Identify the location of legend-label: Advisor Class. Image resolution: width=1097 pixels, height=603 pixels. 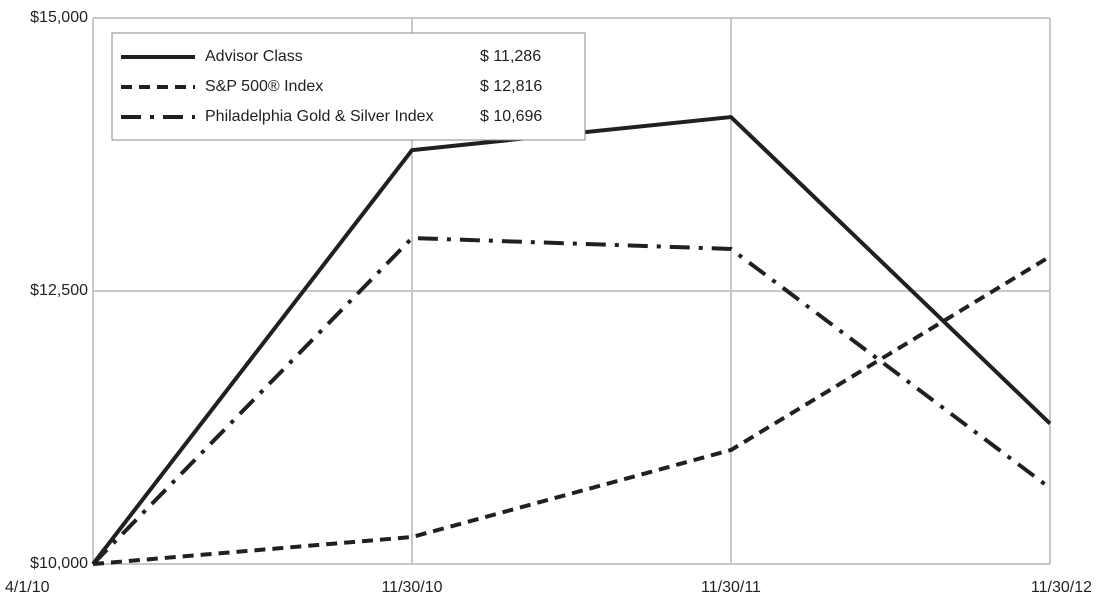
(254, 56).